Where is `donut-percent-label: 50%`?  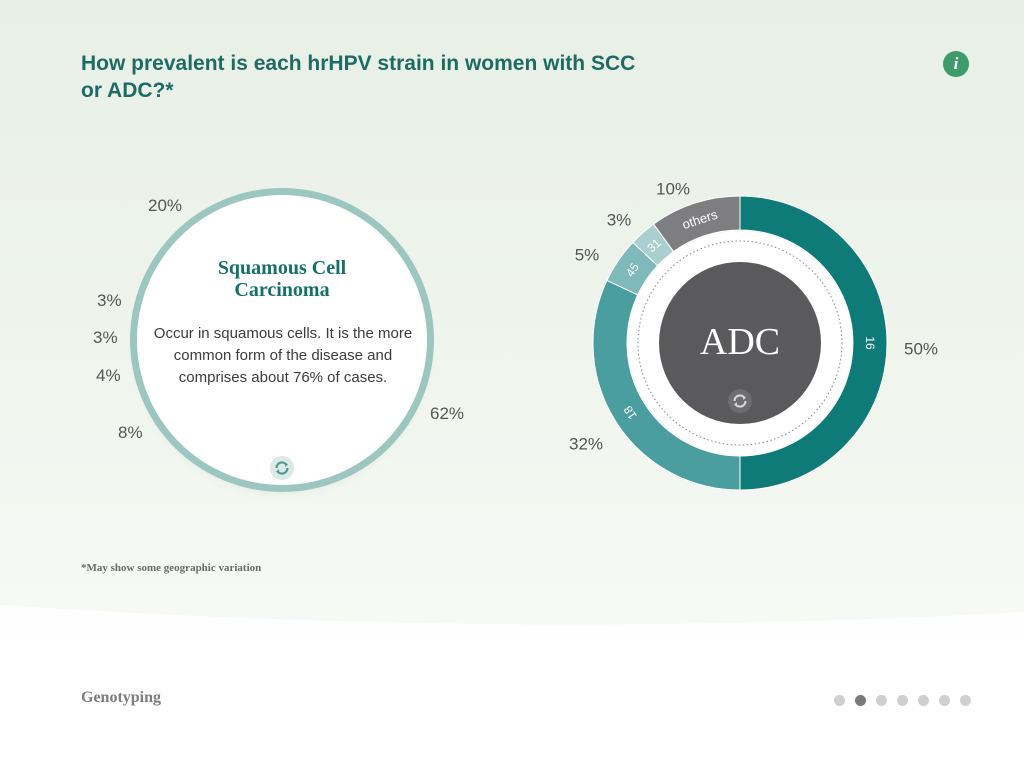 donut-percent-label: 50% is located at coordinates (921, 349).